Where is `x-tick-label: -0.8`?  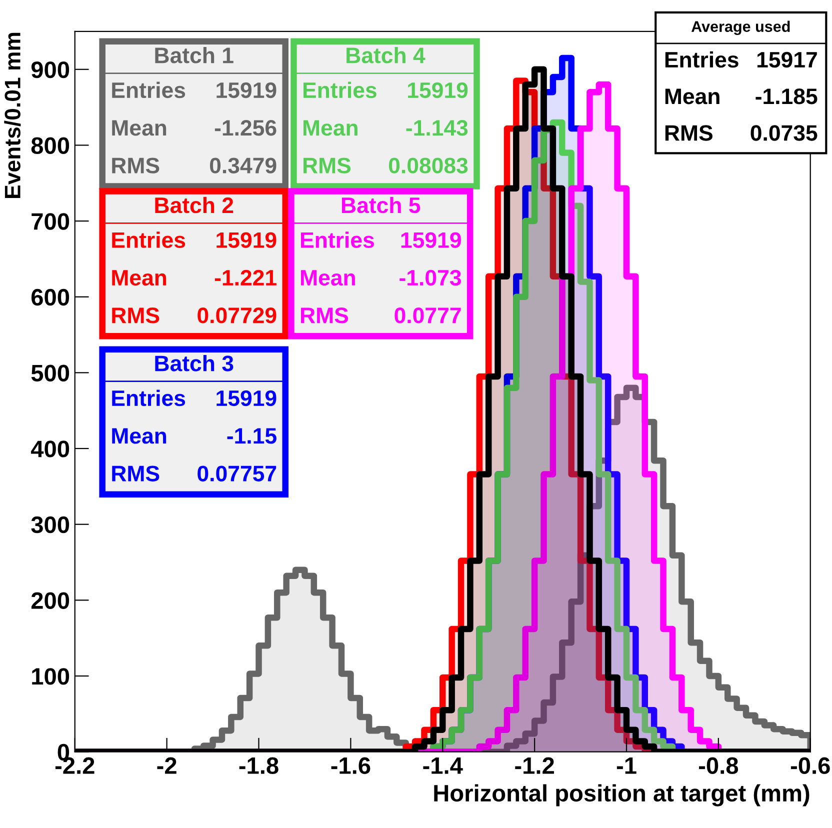
x-tick-label: -0.8 is located at coordinates (718, 765).